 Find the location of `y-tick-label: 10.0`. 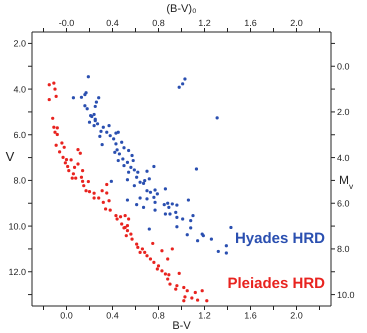

y-tick-label: 10.0 is located at coordinates (17, 226).